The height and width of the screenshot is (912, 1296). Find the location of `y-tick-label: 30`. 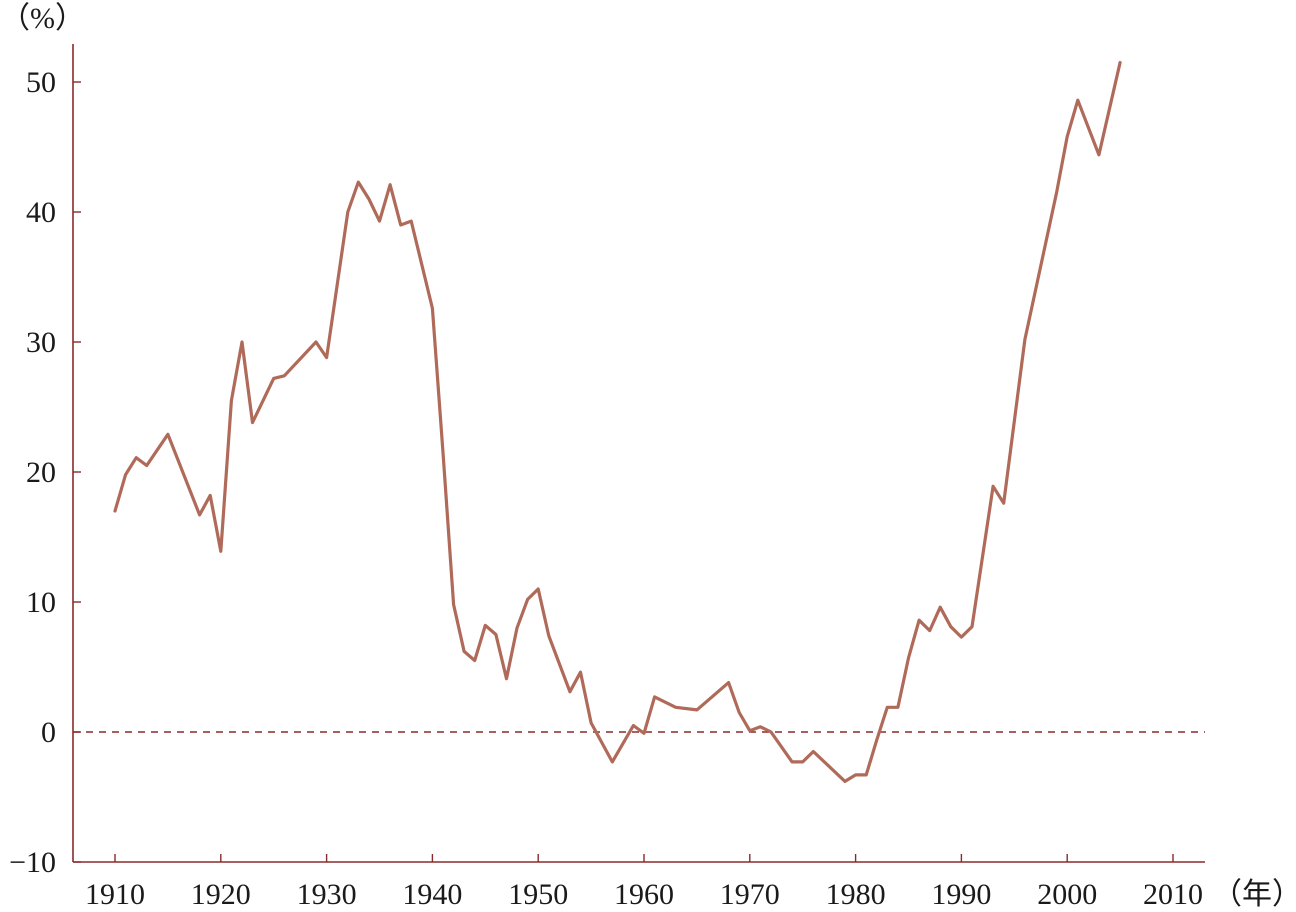

y-tick-label: 30 is located at coordinates (41, 342).